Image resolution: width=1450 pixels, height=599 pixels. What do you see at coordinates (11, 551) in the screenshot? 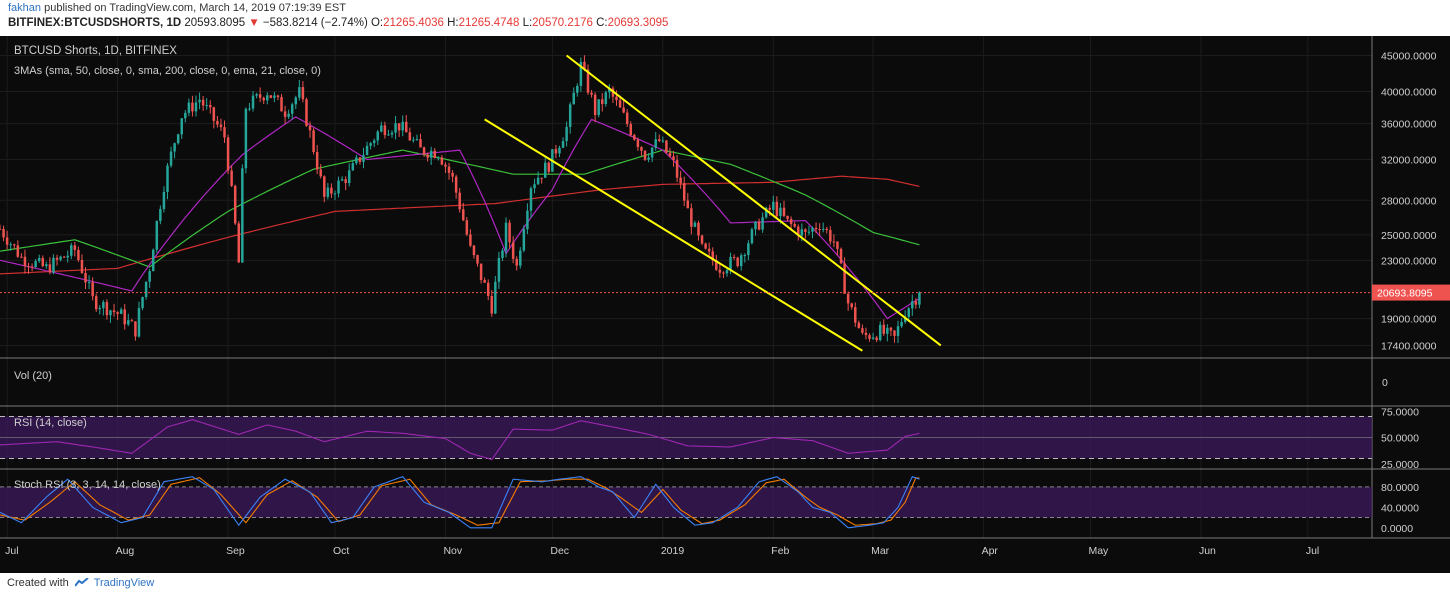
I see `time-tick-label: Jul` at bounding box center [11, 551].